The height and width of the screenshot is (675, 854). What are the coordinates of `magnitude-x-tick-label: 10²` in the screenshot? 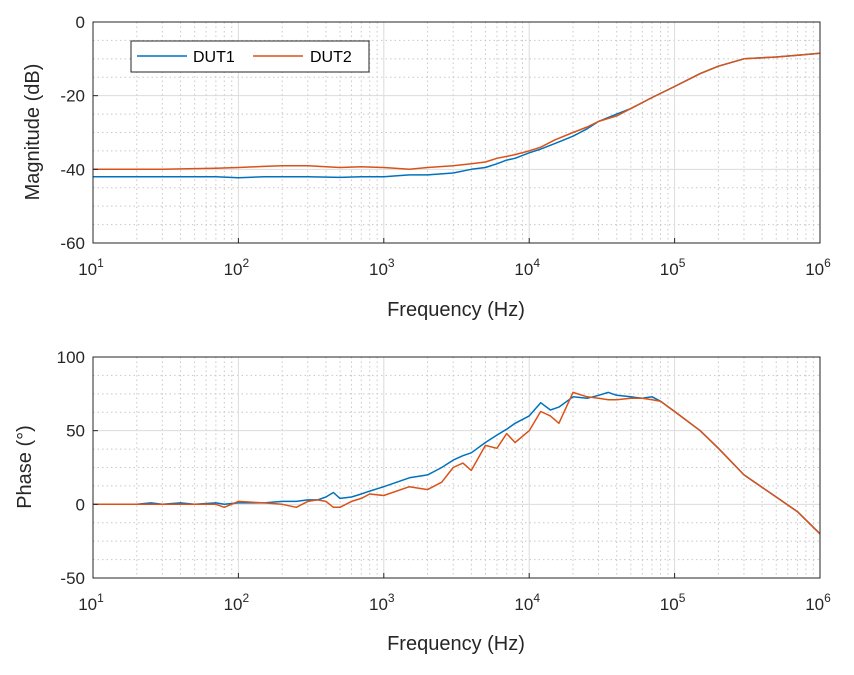 It's located at (237, 267).